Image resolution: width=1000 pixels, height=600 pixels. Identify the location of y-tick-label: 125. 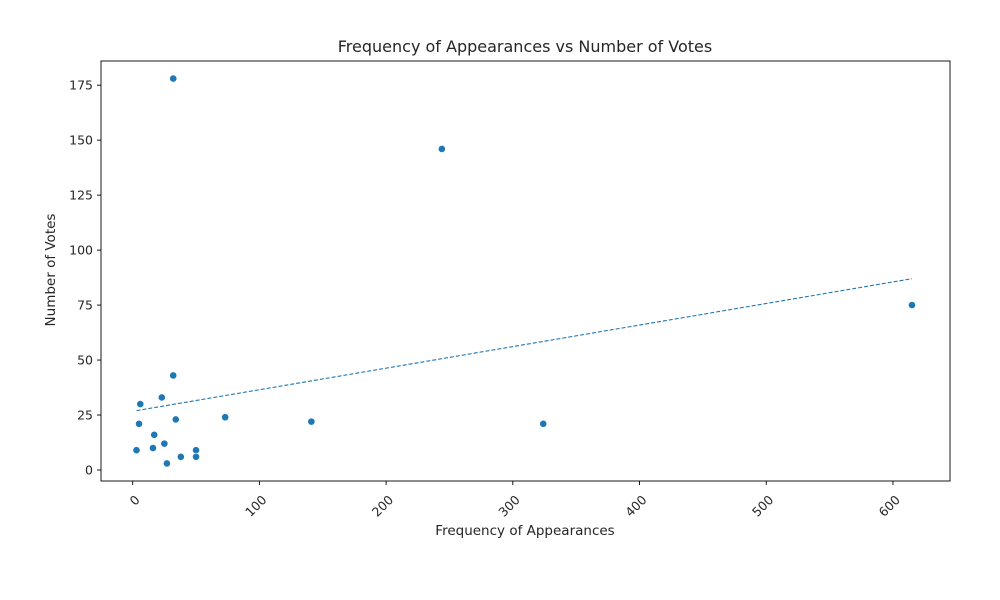
(81, 195).